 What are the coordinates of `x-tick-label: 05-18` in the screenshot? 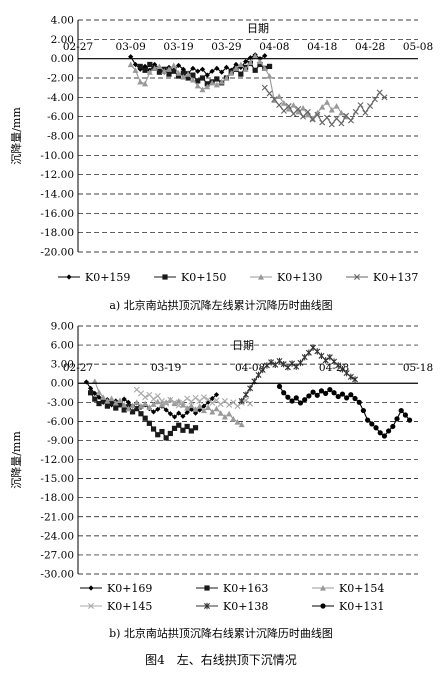 It's located at (418, 368).